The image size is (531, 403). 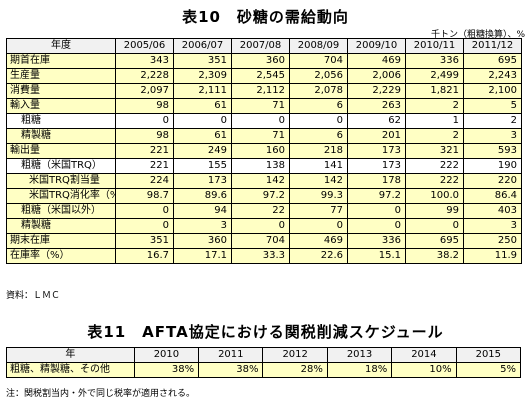 I want to click on table-row: 精製糖 0 3 0 0 0 0 3, so click(x=264, y=226).